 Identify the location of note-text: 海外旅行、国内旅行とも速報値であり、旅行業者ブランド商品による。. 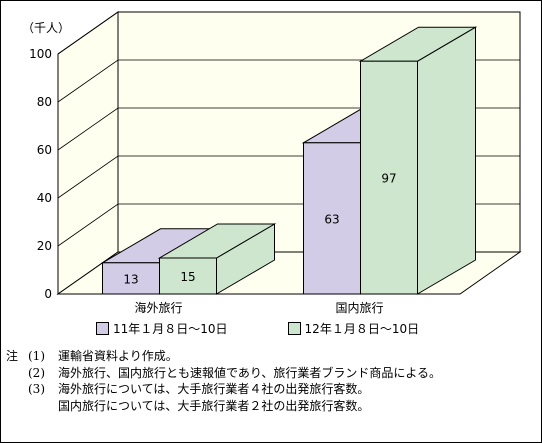
(250, 372).